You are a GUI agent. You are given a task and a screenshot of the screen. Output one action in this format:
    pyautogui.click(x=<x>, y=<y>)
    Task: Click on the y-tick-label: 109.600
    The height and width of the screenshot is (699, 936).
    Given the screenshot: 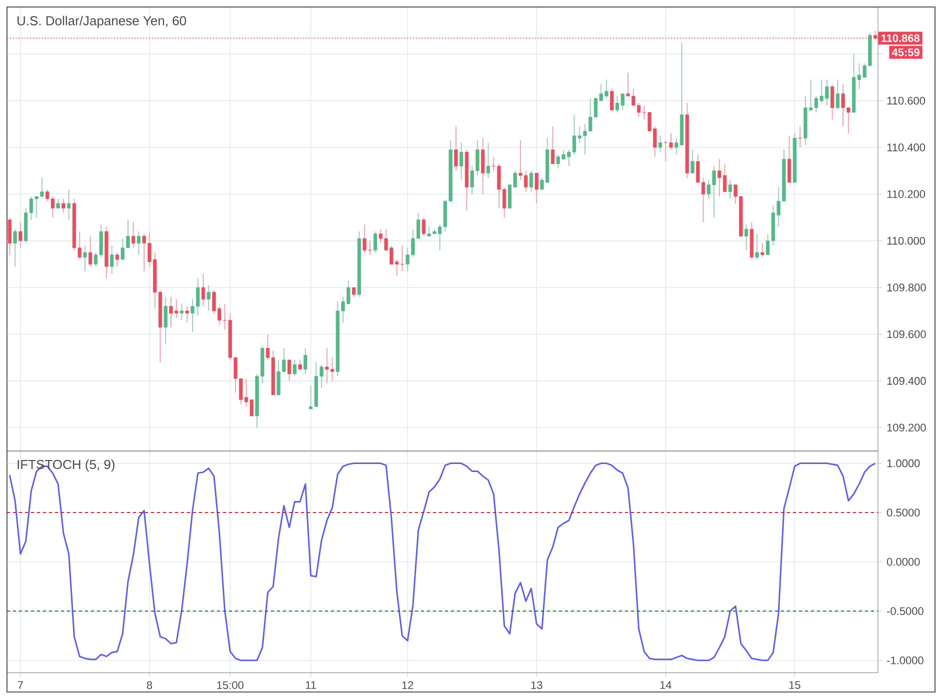 What is the action you would take?
    pyautogui.click(x=906, y=334)
    